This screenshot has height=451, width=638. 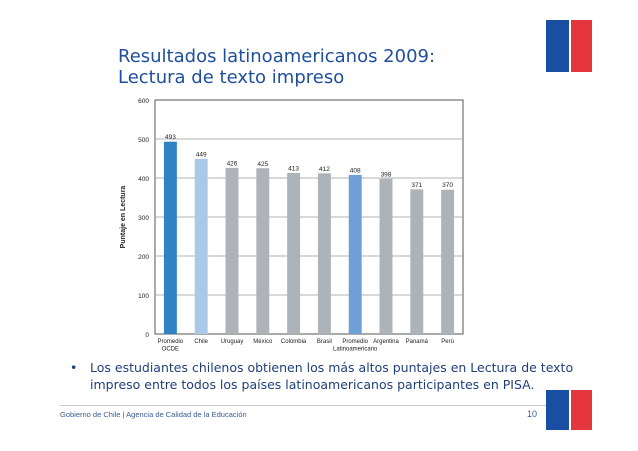 What do you see at coordinates (386, 342) in the screenshot?
I see `x-tick-label: Argentina` at bounding box center [386, 342].